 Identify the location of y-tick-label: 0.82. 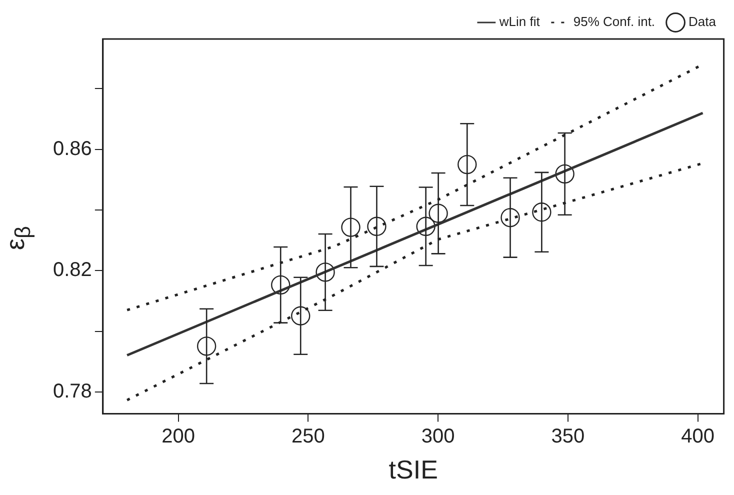
(72, 270).